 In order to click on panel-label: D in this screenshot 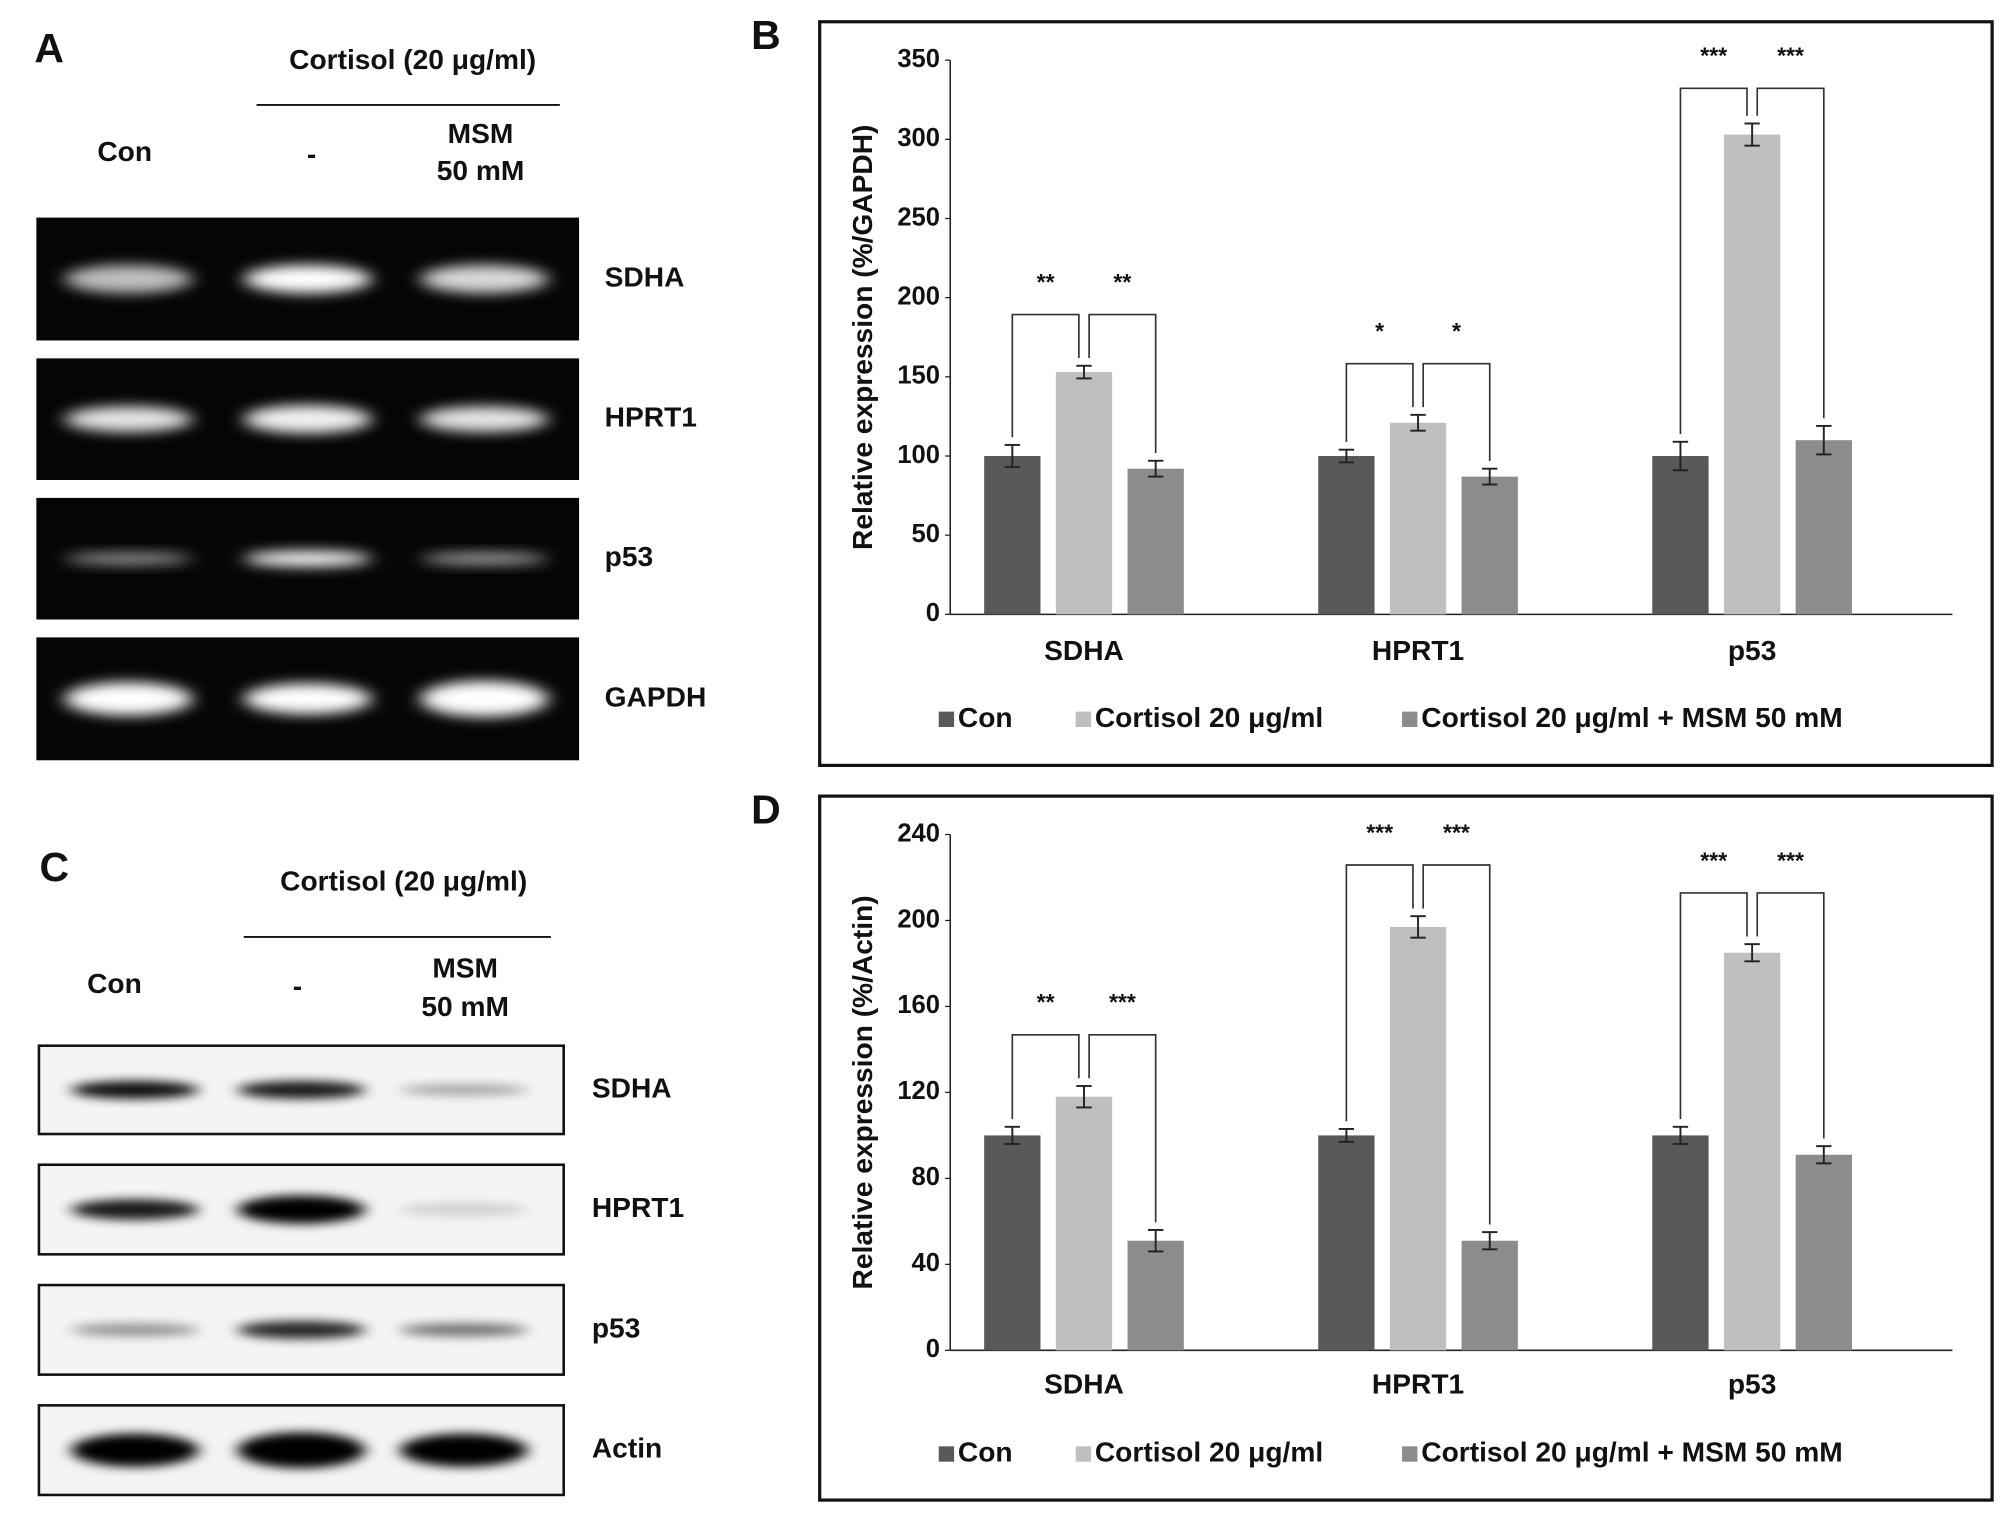, I will do `click(766, 810)`.